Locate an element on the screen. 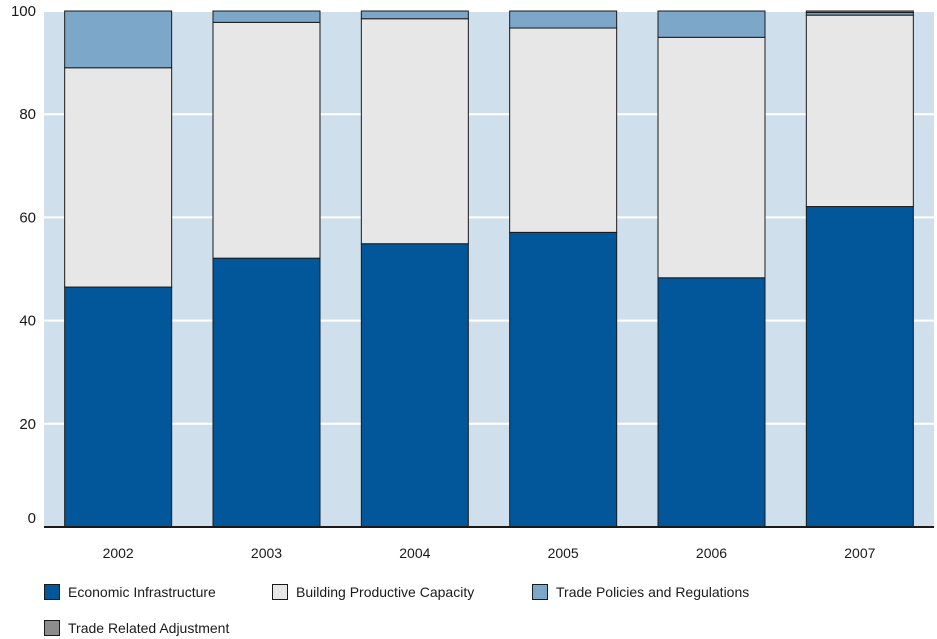 This screenshot has width=937, height=639. bar-group-2003 is located at coordinates (266, 269).